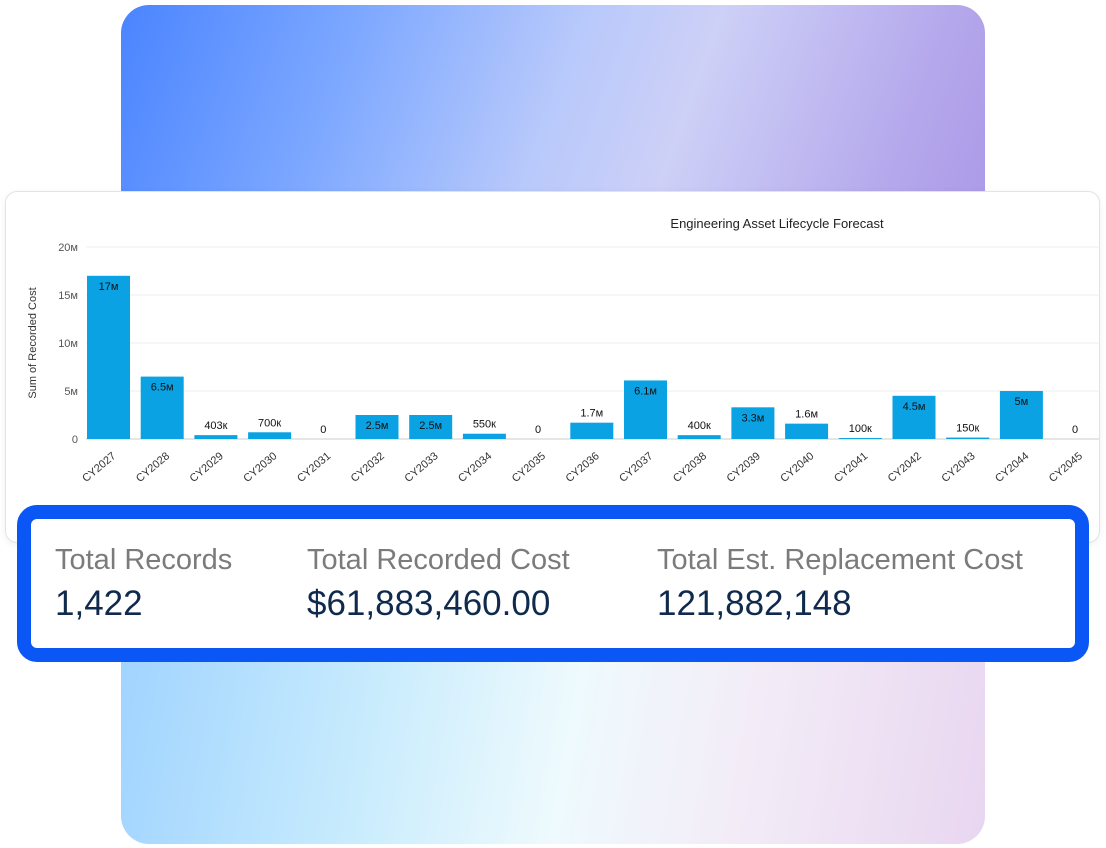  Describe the element at coordinates (958, 467) in the screenshot. I see `x-tick-label: CY2043` at that location.